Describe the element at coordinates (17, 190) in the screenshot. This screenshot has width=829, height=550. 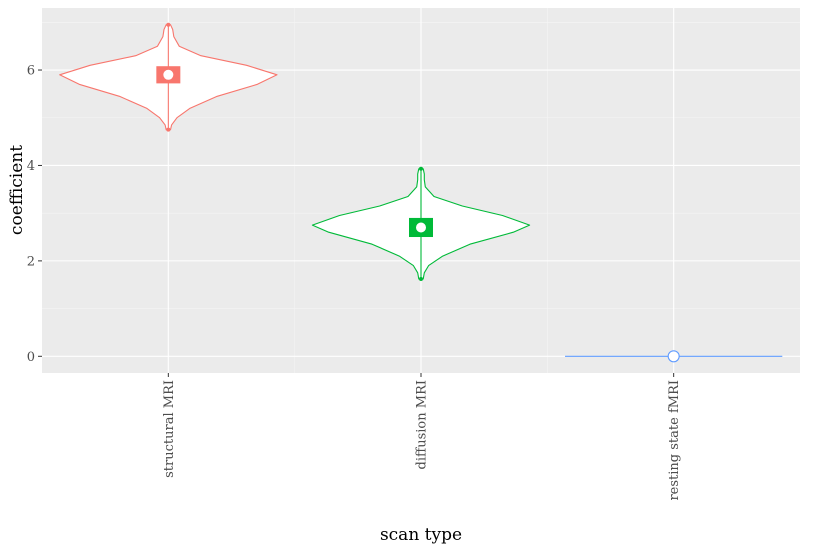
I see `y-axis-title: coefficient` at that location.